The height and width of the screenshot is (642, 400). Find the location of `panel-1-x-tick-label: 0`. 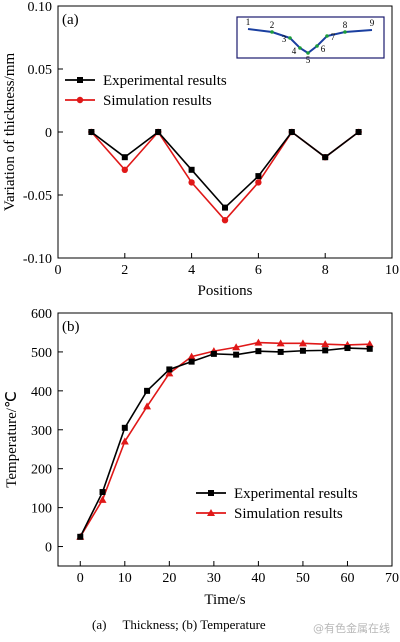

panel-1-x-tick-label: 0 is located at coordinates (80, 578).